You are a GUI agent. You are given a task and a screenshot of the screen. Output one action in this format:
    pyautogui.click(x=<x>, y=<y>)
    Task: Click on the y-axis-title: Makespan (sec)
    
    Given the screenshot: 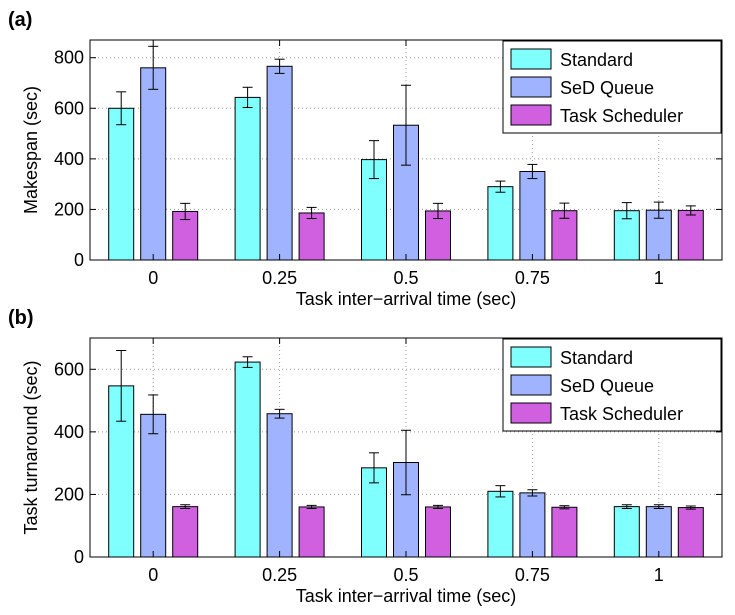 What is the action you would take?
    pyautogui.click(x=31, y=150)
    